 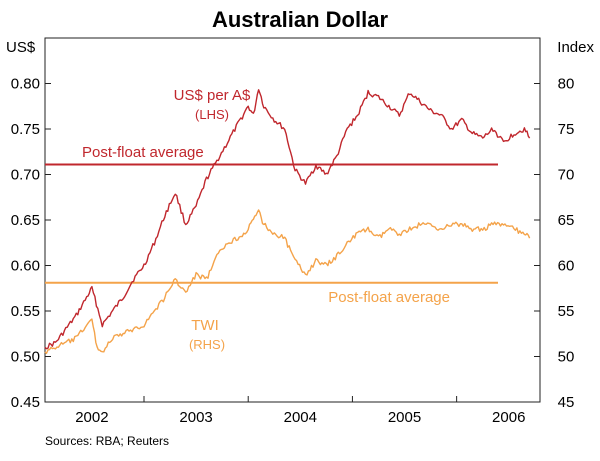 What do you see at coordinates (107, 441) in the screenshot?
I see `source-note: Sources: RBA; Reuters` at bounding box center [107, 441].